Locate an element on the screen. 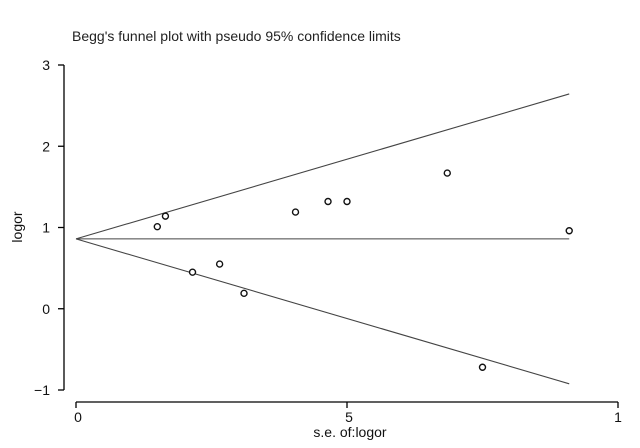  x-tick-label: 1 is located at coordinates (618, 417).